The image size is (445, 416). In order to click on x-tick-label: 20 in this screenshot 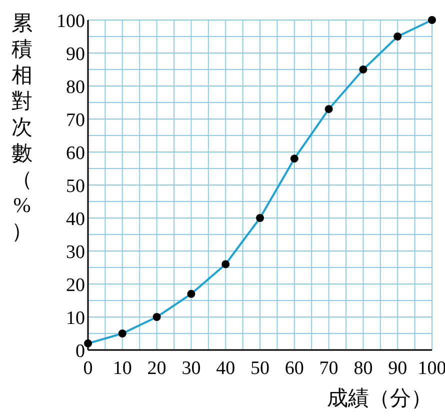, I will do `click(156, 368)`.